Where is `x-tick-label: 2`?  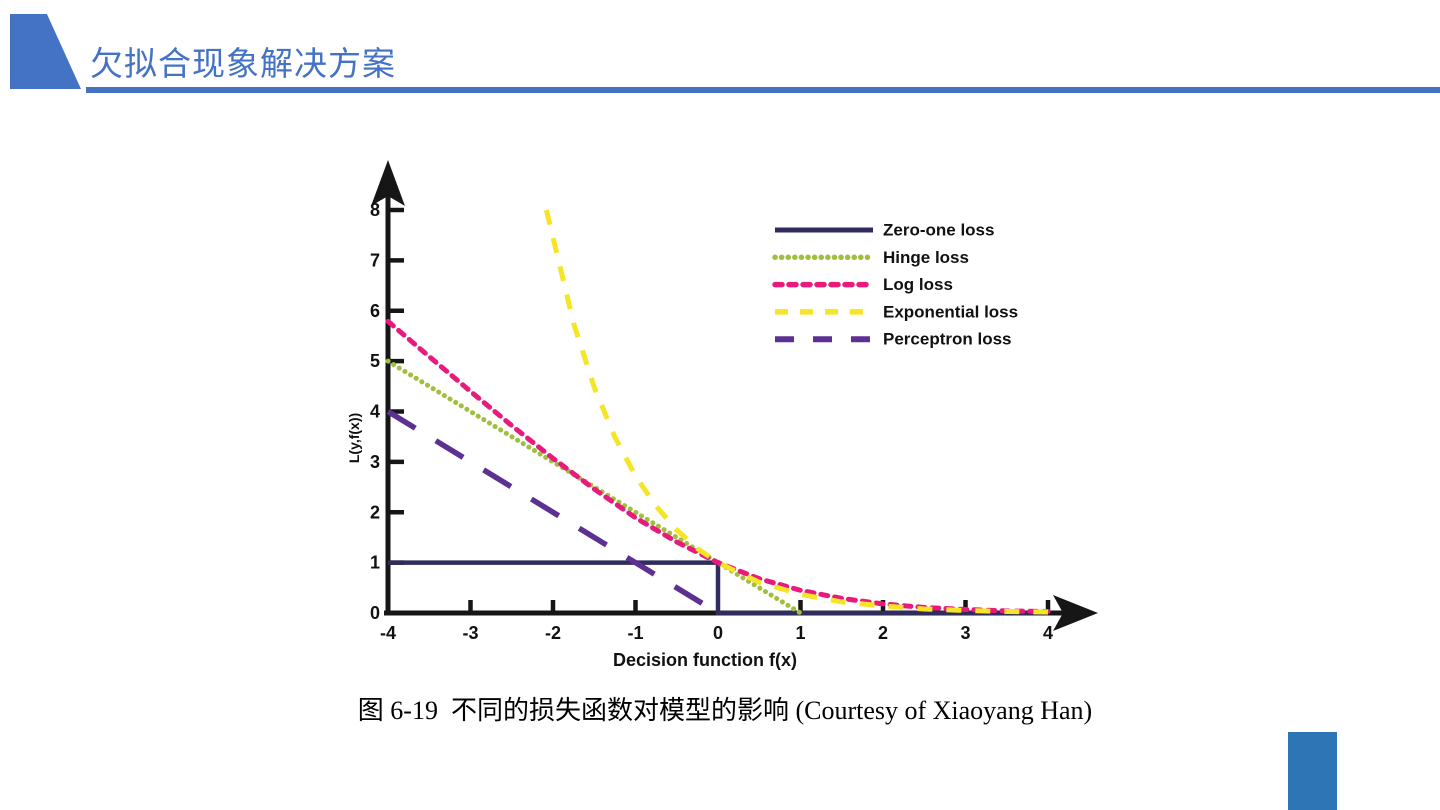 x-tick-label: 2 is located at coordinates (883, 633).